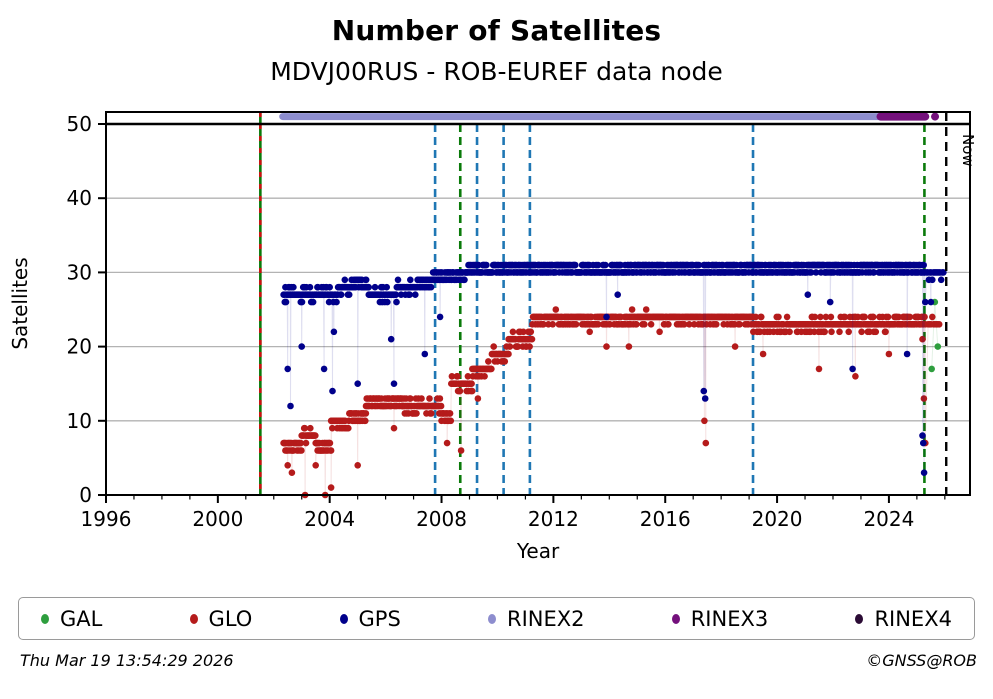 The width and height of the screenshot is (993, 699). I want to click on x-tick-label-2020: 2020, so click(777, 519).